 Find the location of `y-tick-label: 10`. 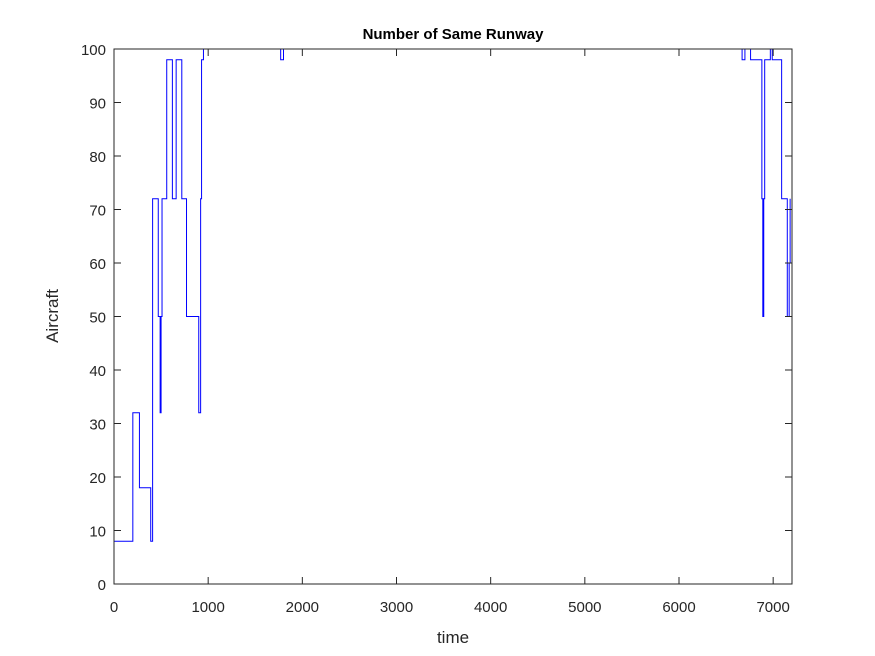

y-tick-label: 10 is located at coordinates (97, 532).